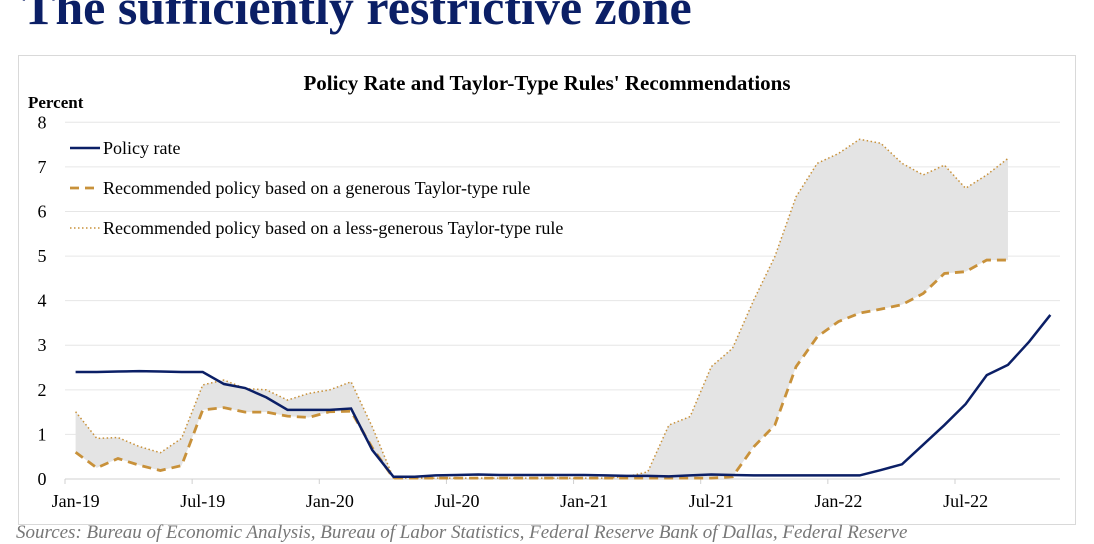  Describe the element at coordinates (42, 167) in the screenshot. I see `y-tick-label: 7` at that location.